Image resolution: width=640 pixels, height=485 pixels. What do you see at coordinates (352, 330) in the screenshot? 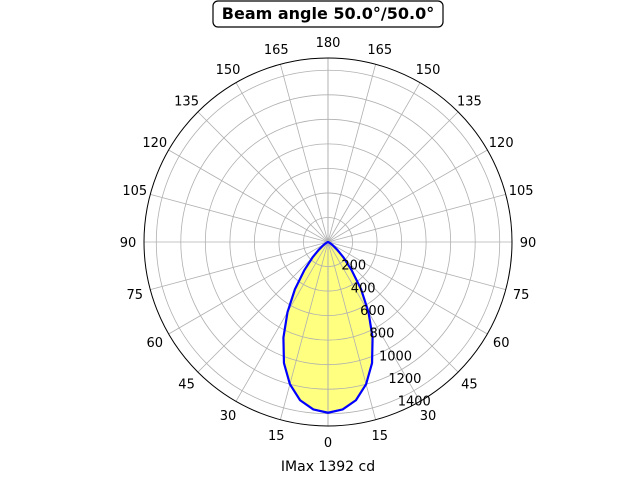
I see `angular-gridline-15-right` at bounding box center [352, 330].